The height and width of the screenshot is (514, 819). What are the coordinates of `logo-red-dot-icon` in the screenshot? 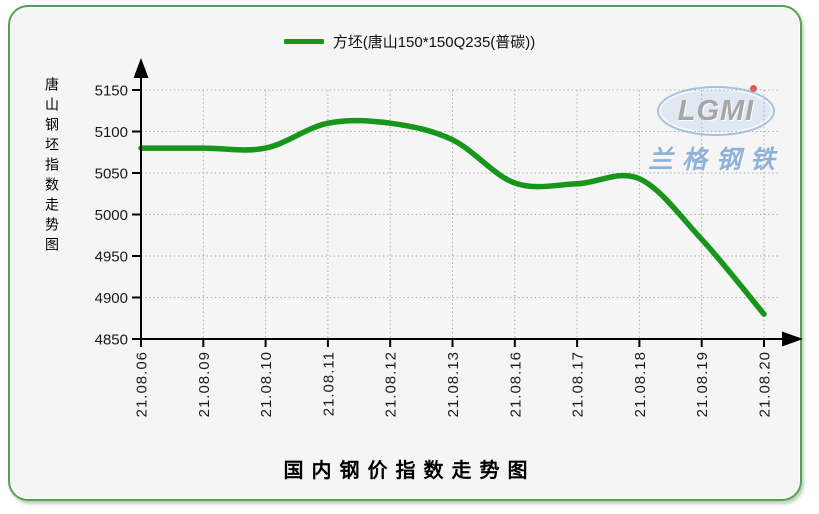 It's located at (753, 88).